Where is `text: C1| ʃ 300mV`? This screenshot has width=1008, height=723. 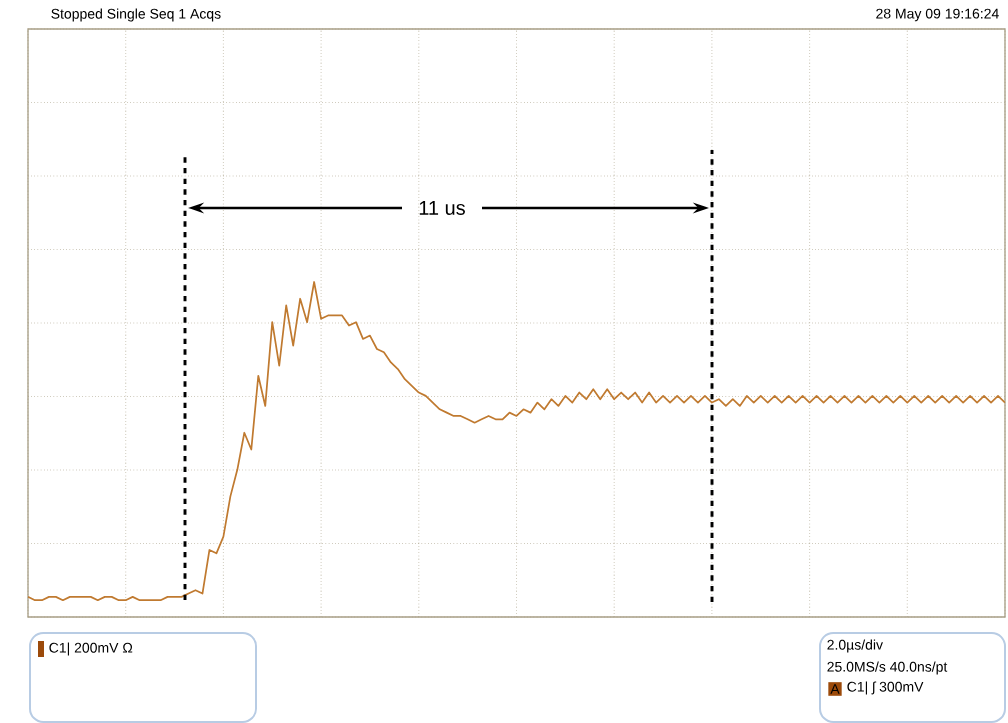
text: C1| ʃ 300mV is located at coordinates (885, 688).